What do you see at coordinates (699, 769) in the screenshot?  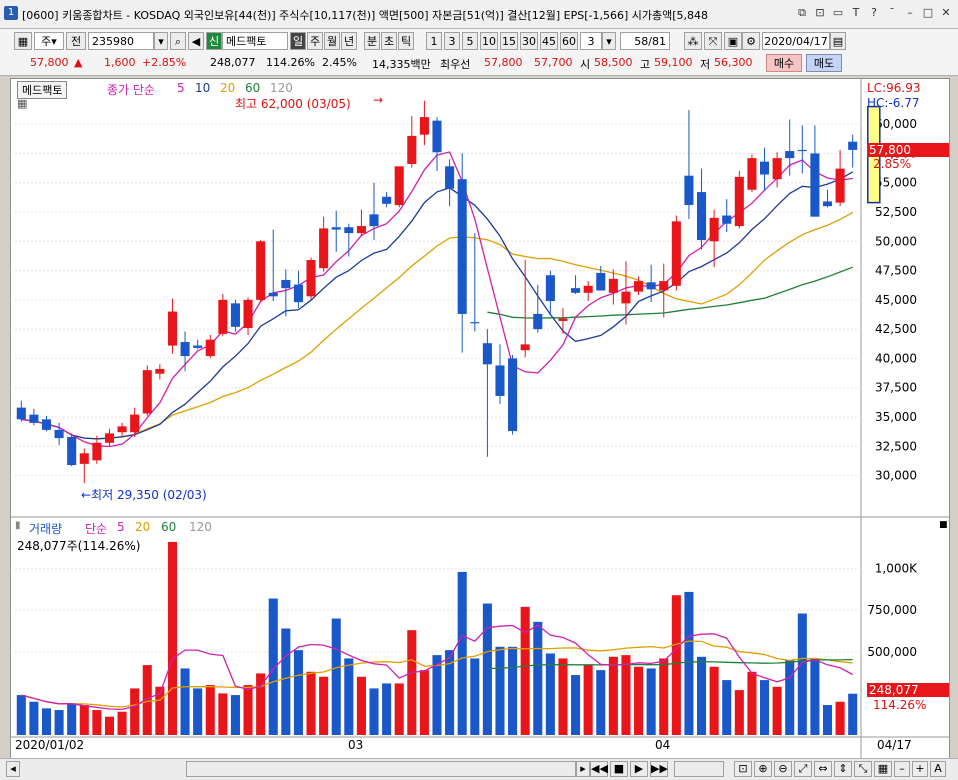 I see `speed-input` at bounding box center [699, 769].